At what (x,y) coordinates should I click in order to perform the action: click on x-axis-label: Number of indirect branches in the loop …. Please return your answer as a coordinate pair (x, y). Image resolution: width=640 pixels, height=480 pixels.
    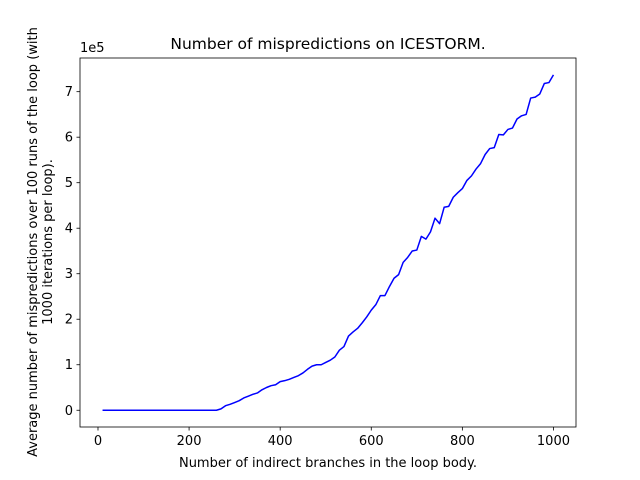
    Looking at the image, I should click on (328, 463).